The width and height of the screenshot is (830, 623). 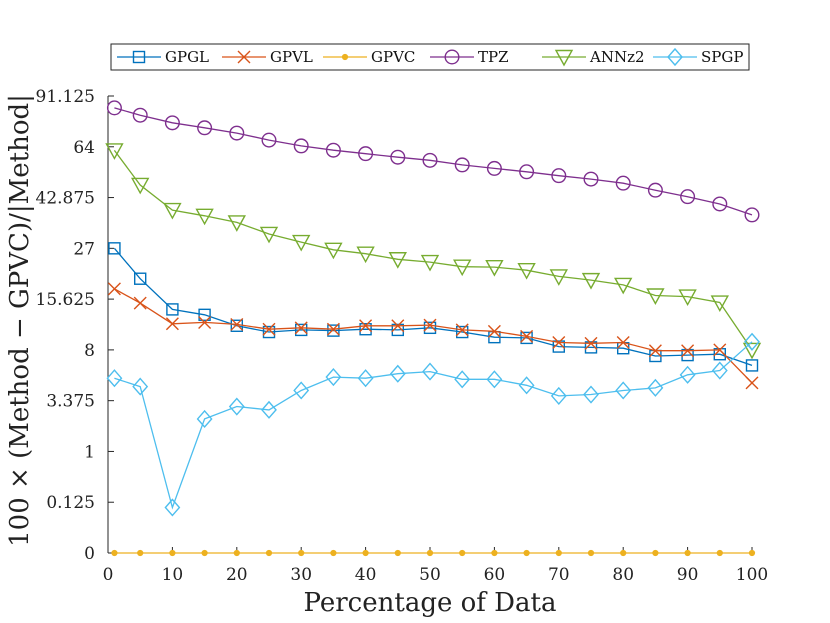 I want to click on legend-label-gpvl: GPVL, so click(x=291, y=57).